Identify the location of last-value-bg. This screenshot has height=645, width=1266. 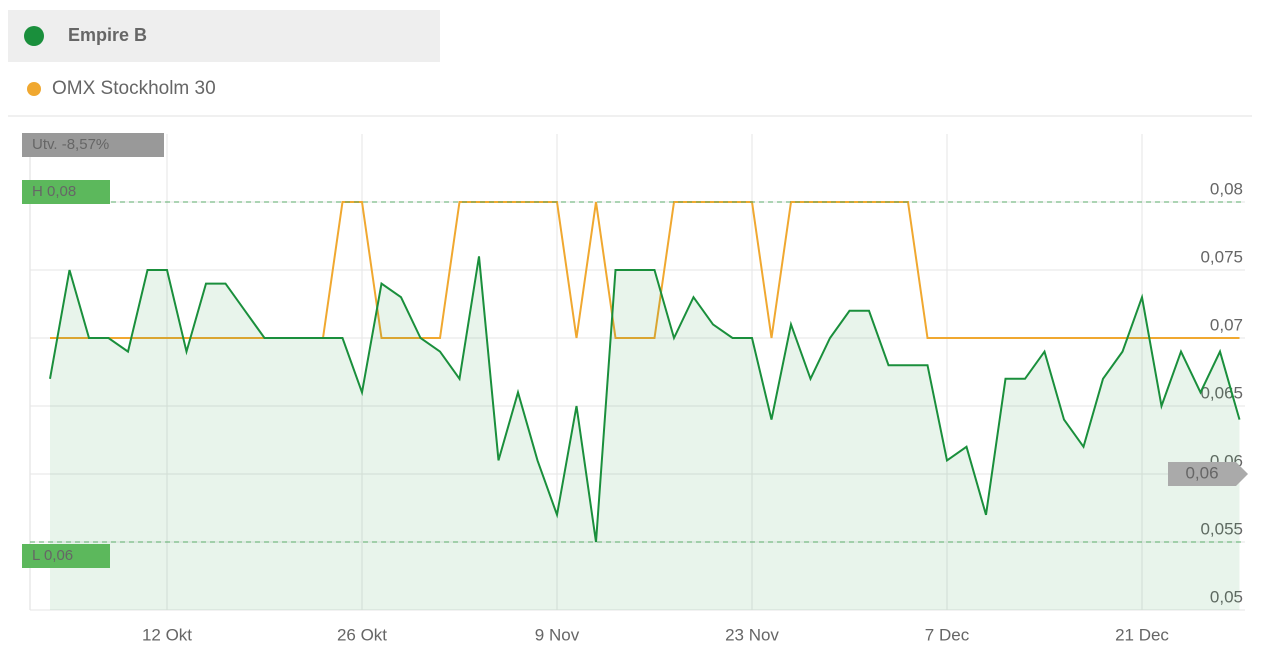
(1208, 474).